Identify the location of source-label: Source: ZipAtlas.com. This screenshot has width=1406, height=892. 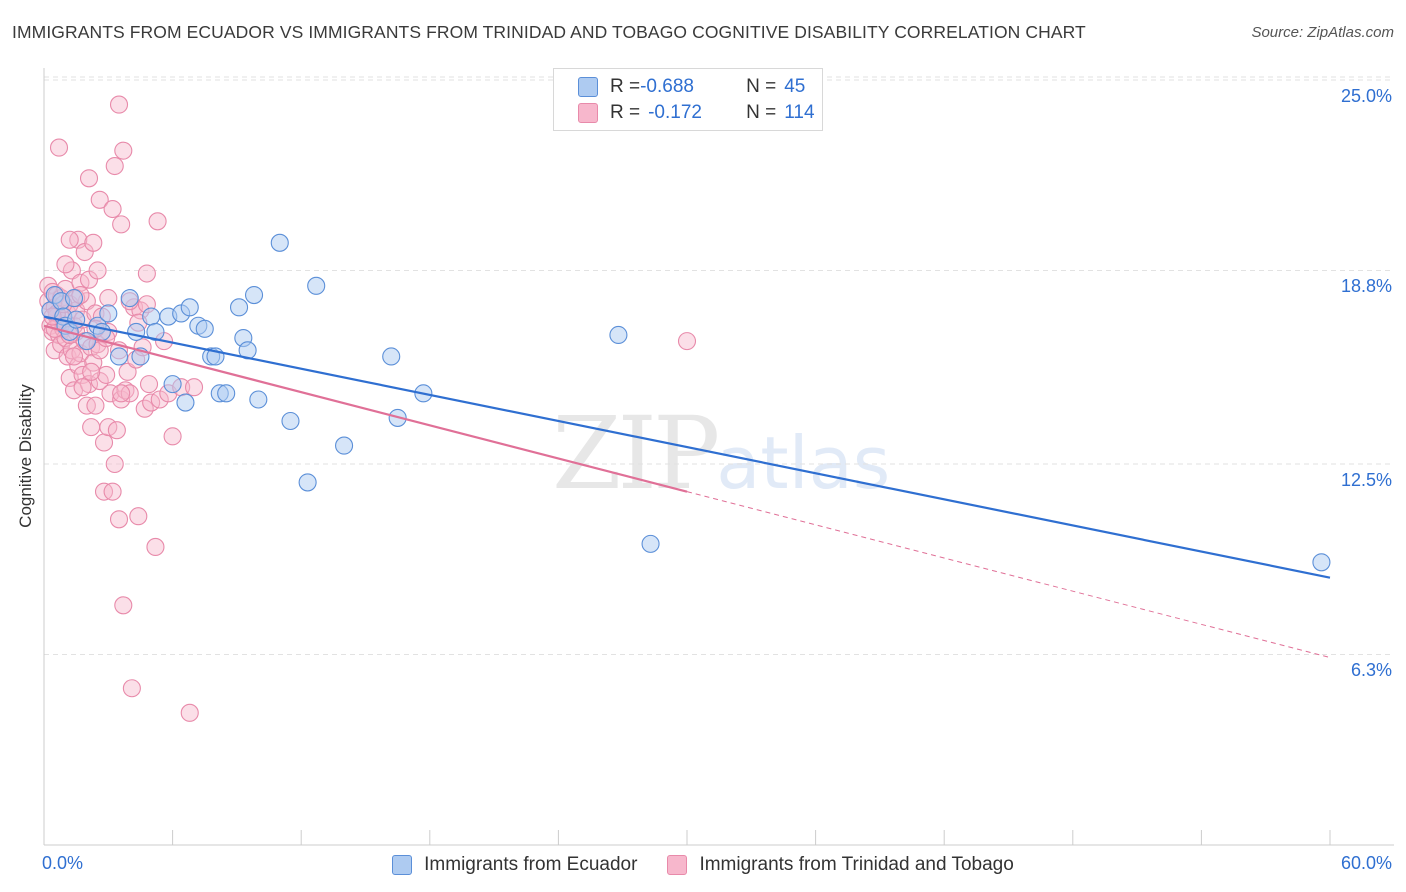
(1322, 32).